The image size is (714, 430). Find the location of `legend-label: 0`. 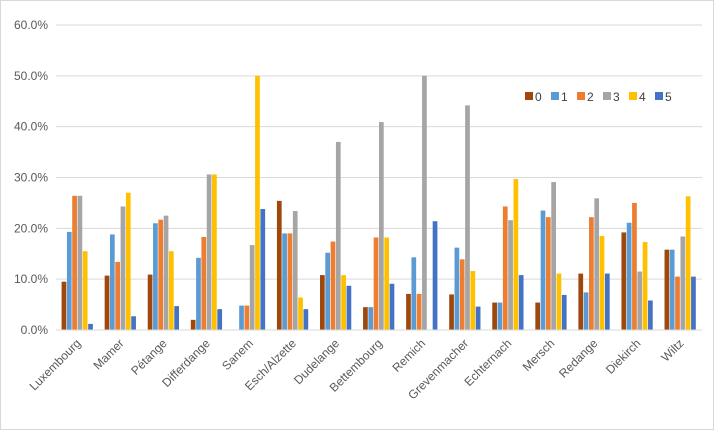

legend-label: 0 is located at coordinates (538, 97).